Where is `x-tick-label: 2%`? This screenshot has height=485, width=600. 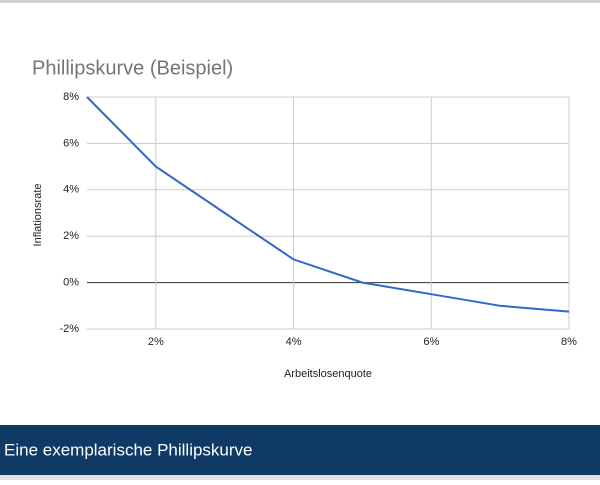
x-tick-label: 2% is located at coordinates (156, 342).